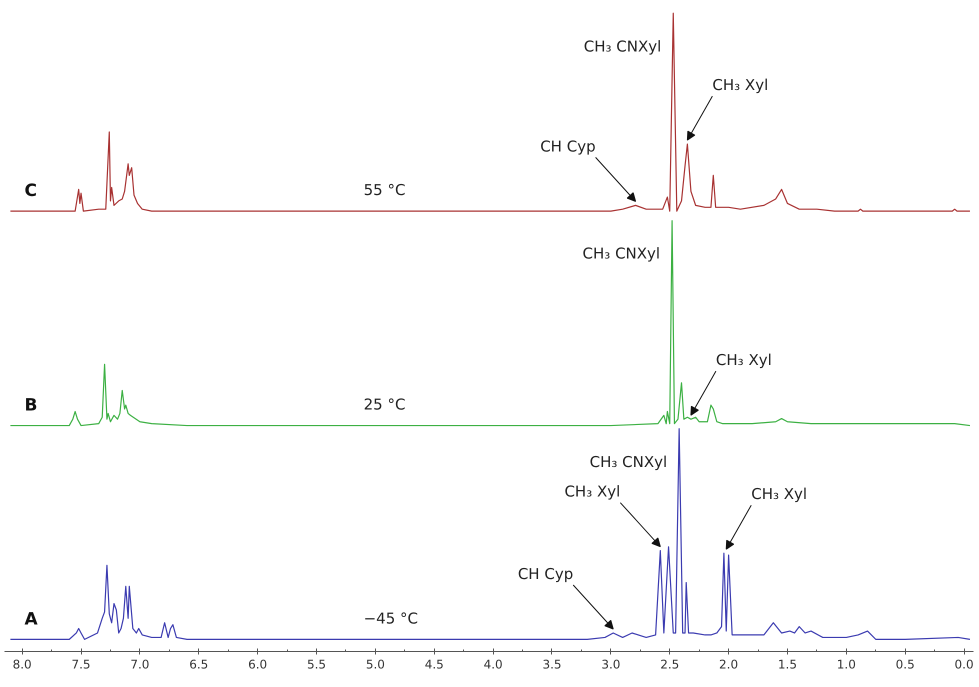  Describe the element at coordinates (552, 665) in the screenshot. I see `x-tick-label: 3.5` at that location.